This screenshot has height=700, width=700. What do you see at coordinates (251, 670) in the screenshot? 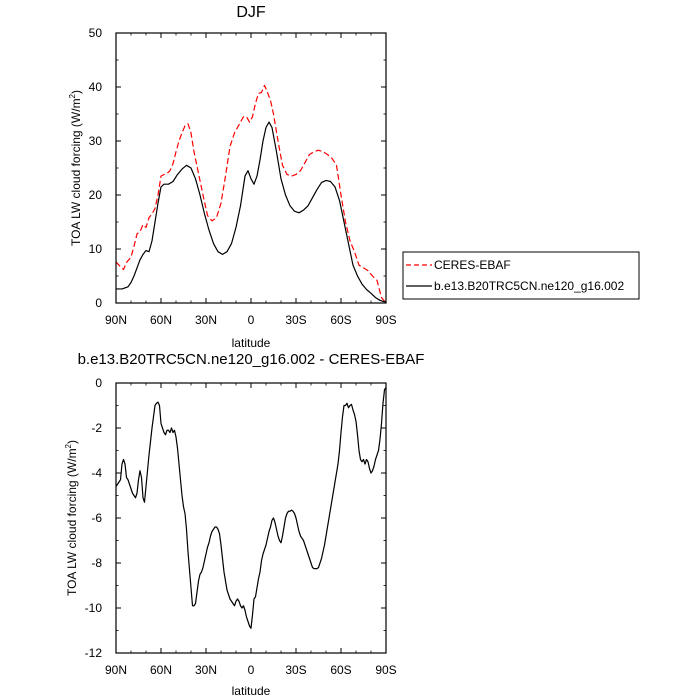
I see `bot-x-tick-label: 0` at bounding box center [251, 670].